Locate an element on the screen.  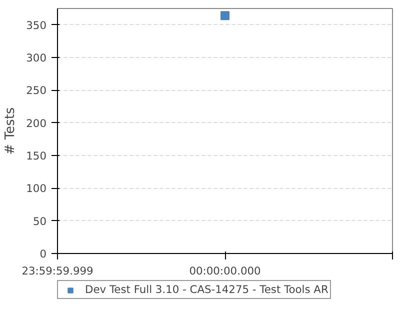
legend-label: Dev Test Full 3.10 - CAS-14275 - Test Tools AR is located at coordinates (206, 289).